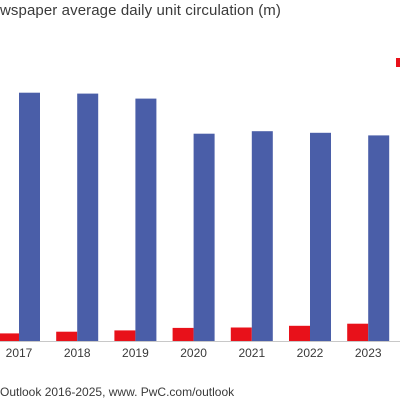 The image size is (400, 400). Describe the element at coordinates (125, 335) in the screenshot. I see `bar-red-2019` at that location.